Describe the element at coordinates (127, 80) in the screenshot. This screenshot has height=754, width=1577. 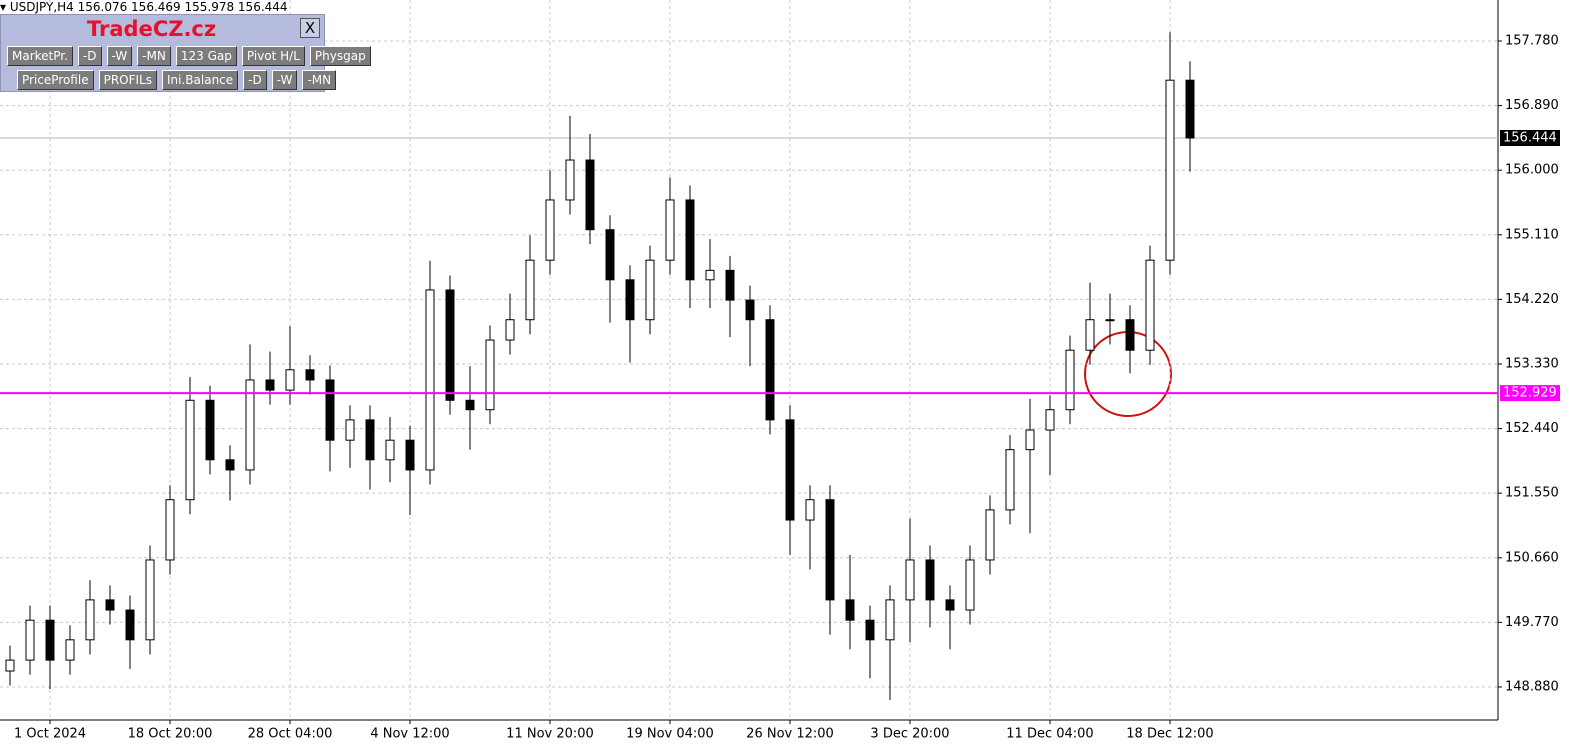
I see `panel-button: PROFILs` at that location.